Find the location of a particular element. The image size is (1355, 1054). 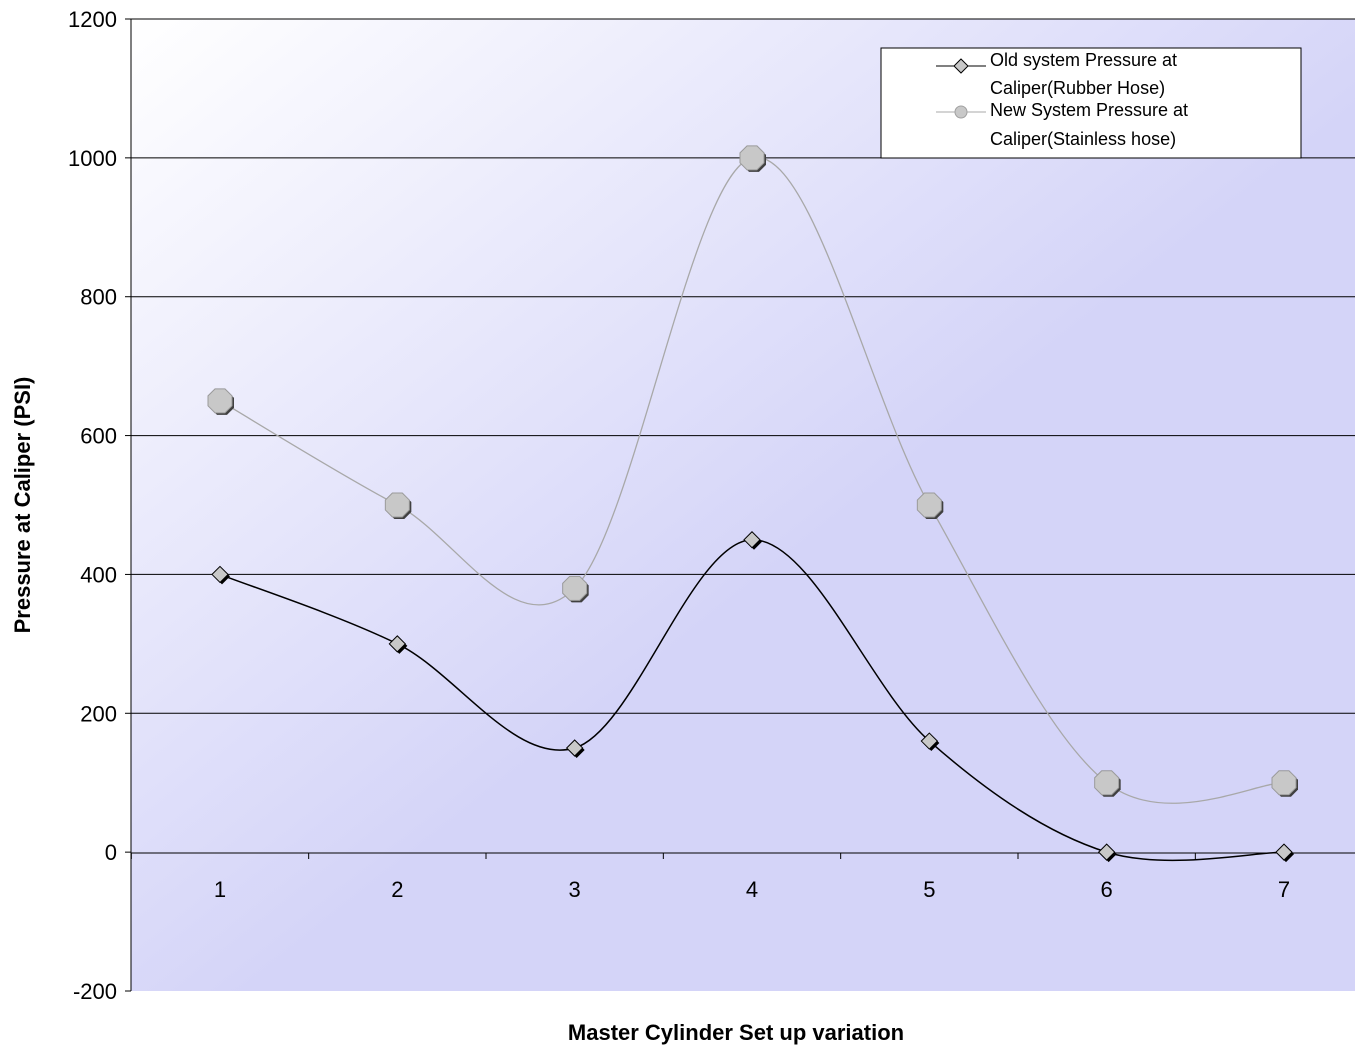

legend-swatch-marker-old is located at coordinates (961, 66).